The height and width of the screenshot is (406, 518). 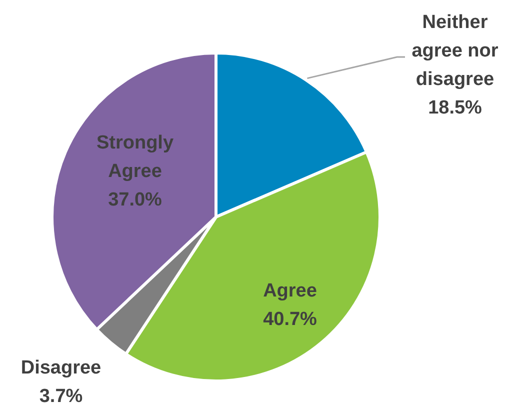 What do you see at coordinates (290, 319) in the screenshot?
I see `data-label: 40.7%` at bounding box center [290, 319].